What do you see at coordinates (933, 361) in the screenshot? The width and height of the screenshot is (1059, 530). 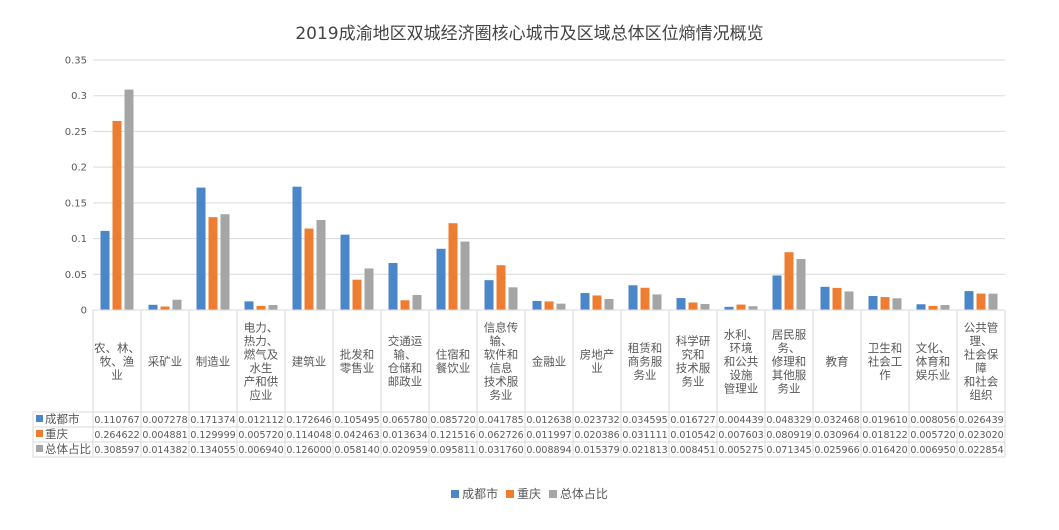 I see `category-label: 体育和` at bounding box center [933, 361].